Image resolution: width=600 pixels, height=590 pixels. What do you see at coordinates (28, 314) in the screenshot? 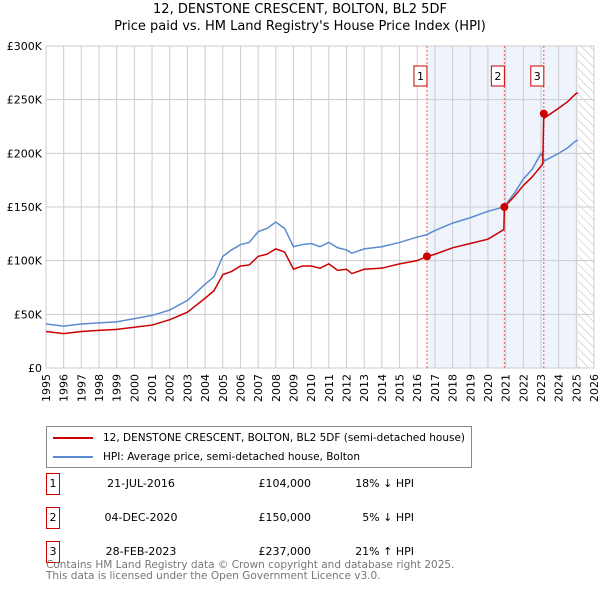
I see `y-tick-label: £50K` at bounding box center [28, 314].